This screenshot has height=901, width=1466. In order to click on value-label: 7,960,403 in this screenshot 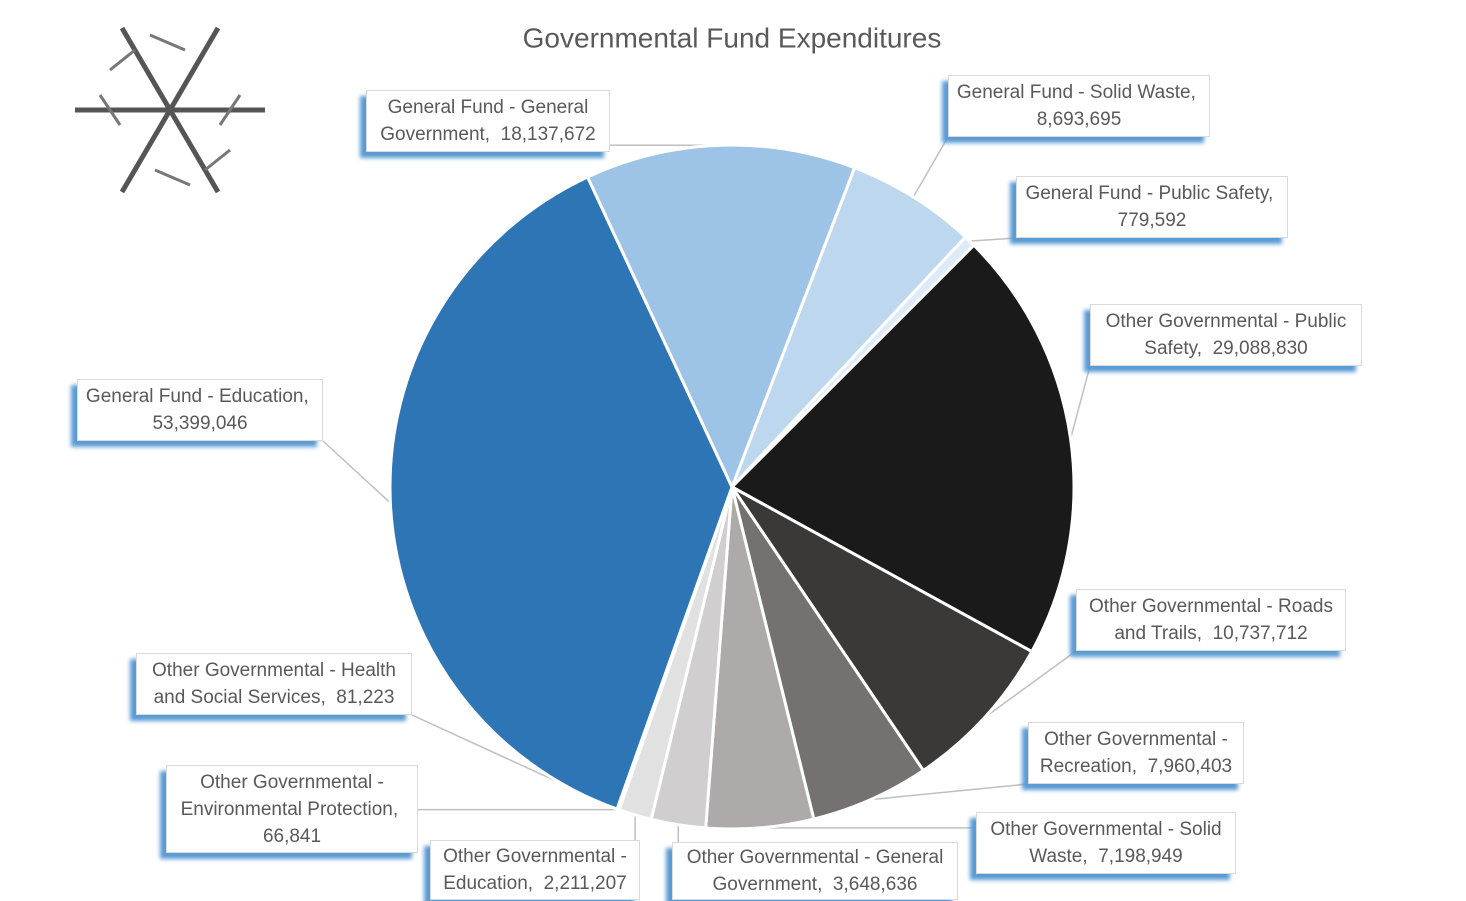, I will do `click(1190, 766)`.